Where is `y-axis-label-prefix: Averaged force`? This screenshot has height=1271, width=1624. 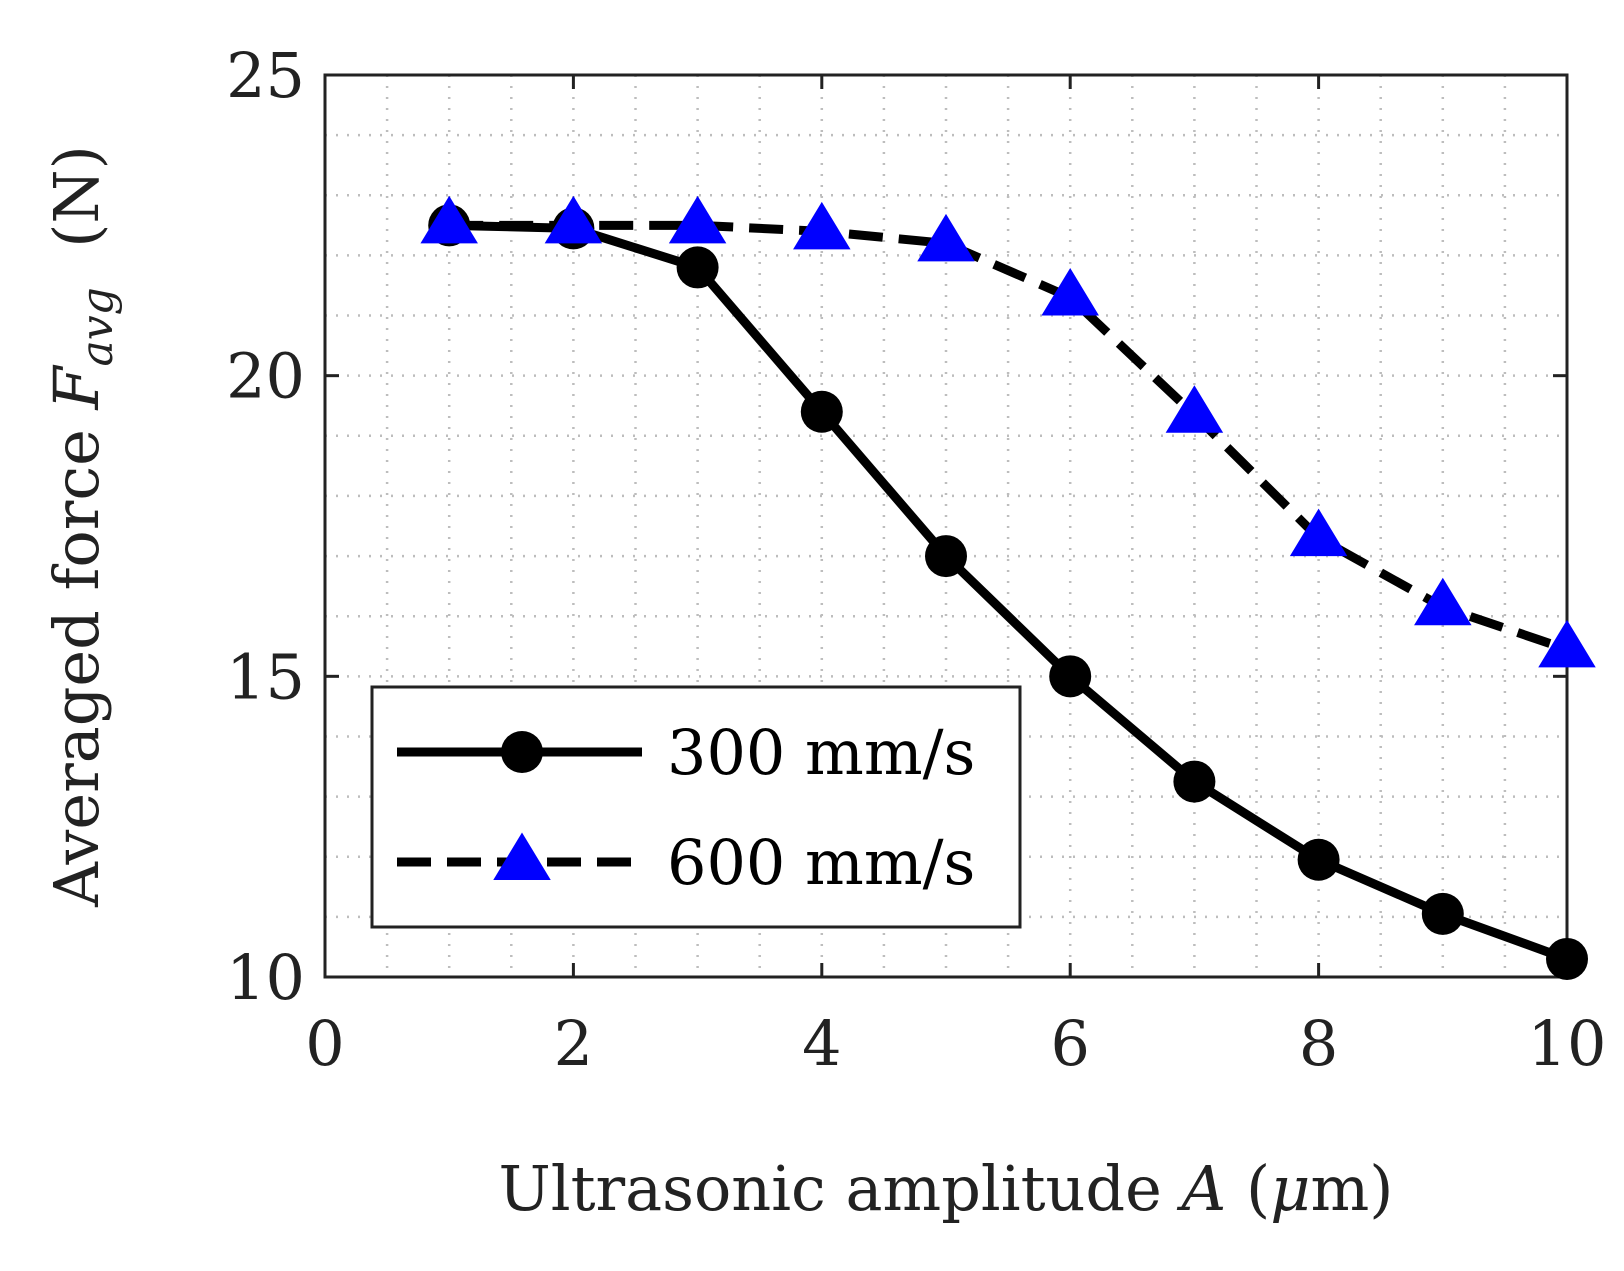 y-axis-label-prefix: Averaged force is located at coordinates (76, 658).